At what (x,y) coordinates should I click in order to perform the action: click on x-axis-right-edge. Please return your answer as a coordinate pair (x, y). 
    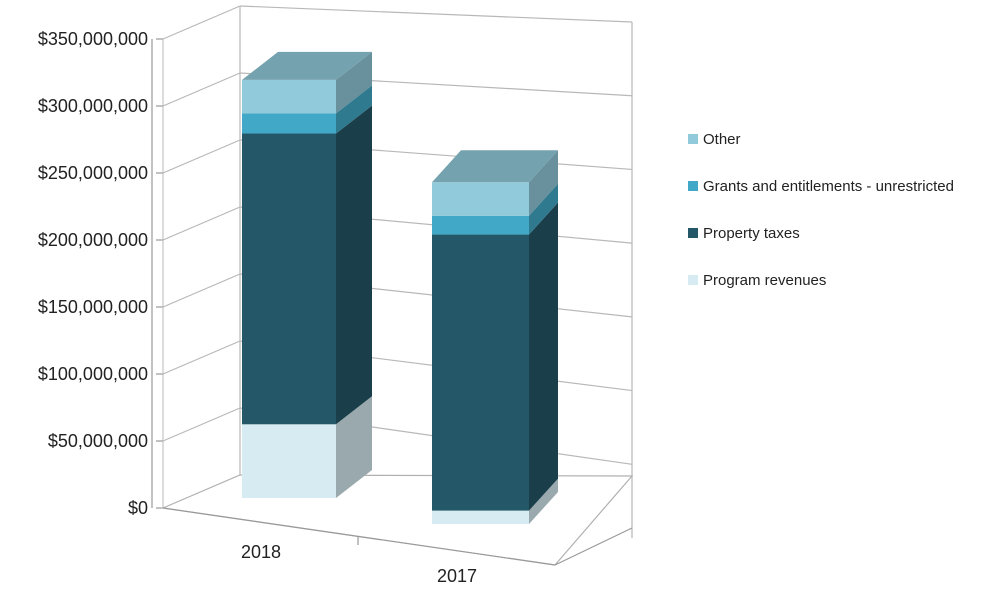
    Looking at the image, I should click on (593, 546).